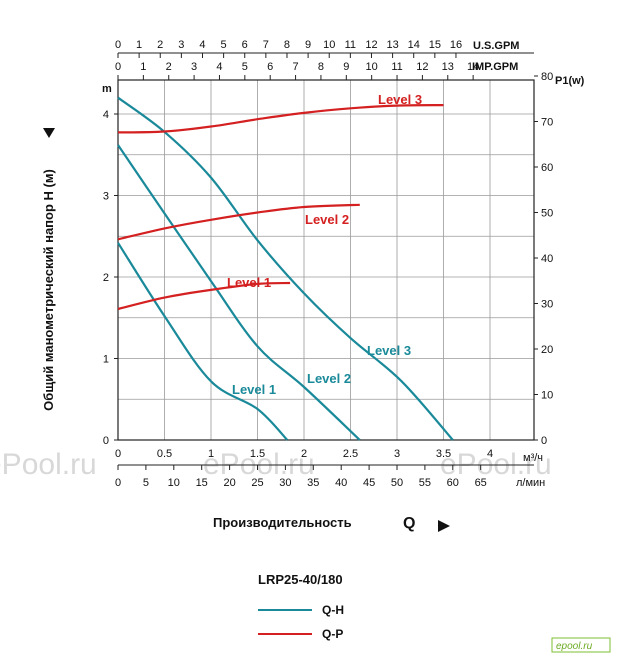 This screenshot has height=661, width=621. Describe the element at coordinates (495, 67) in the screenshot. I see `axis-unit-impgpm: IMP.GPM` at that location.